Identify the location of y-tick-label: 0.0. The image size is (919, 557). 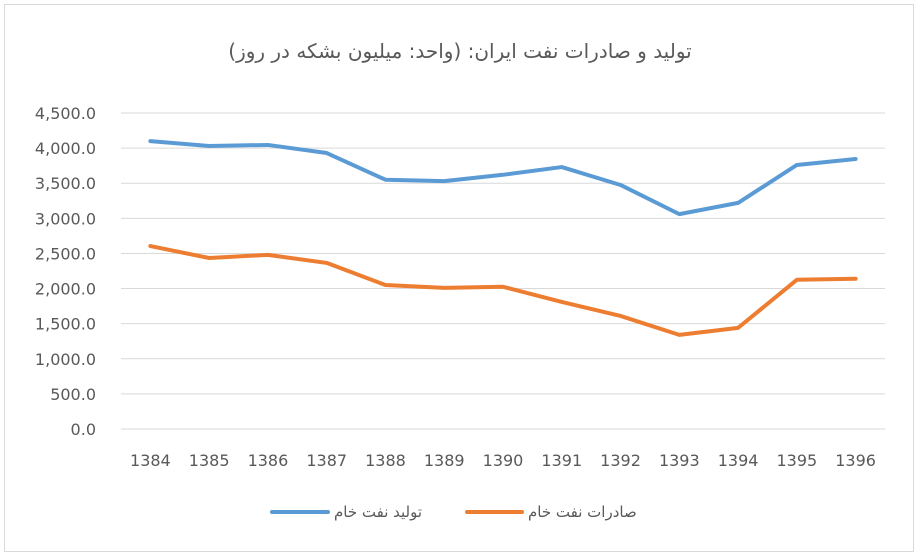
(83, 429).